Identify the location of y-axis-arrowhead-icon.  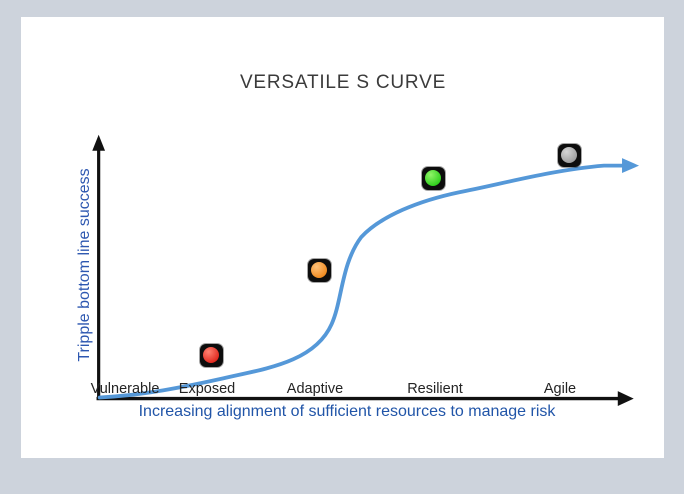
(99, 142).